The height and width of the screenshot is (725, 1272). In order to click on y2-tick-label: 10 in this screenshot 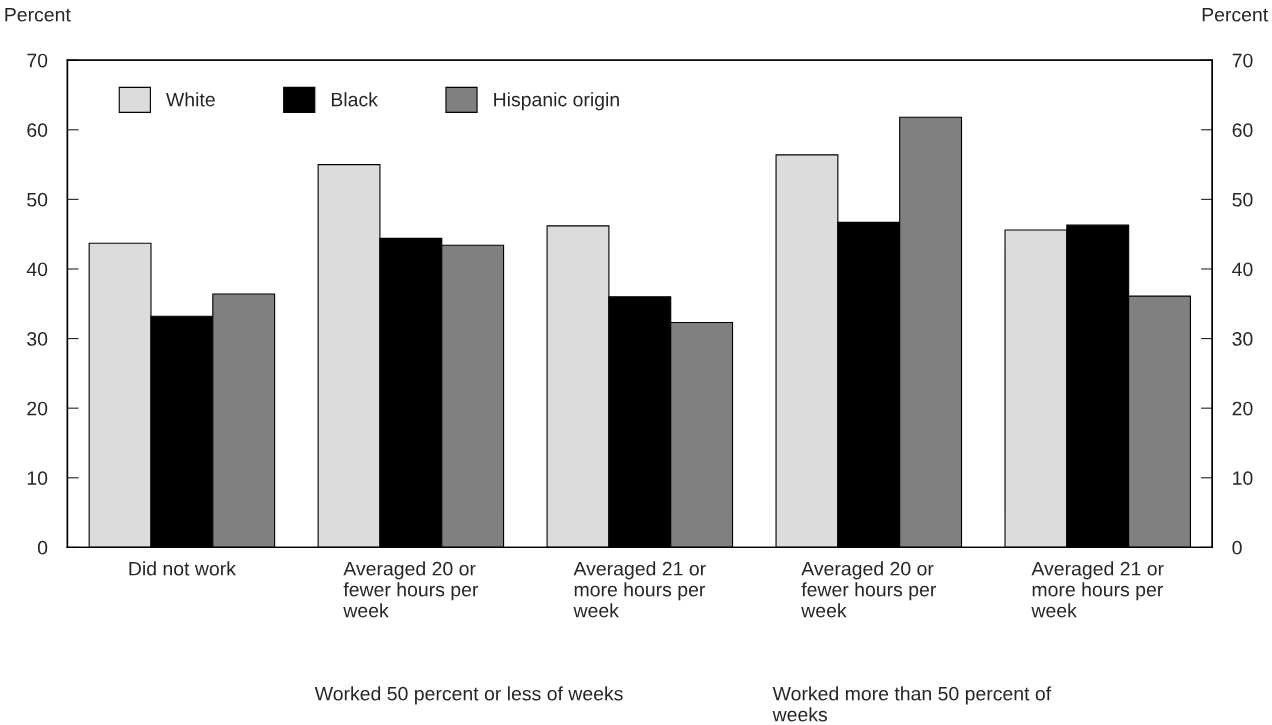, I will do `click(1243, 478)`.